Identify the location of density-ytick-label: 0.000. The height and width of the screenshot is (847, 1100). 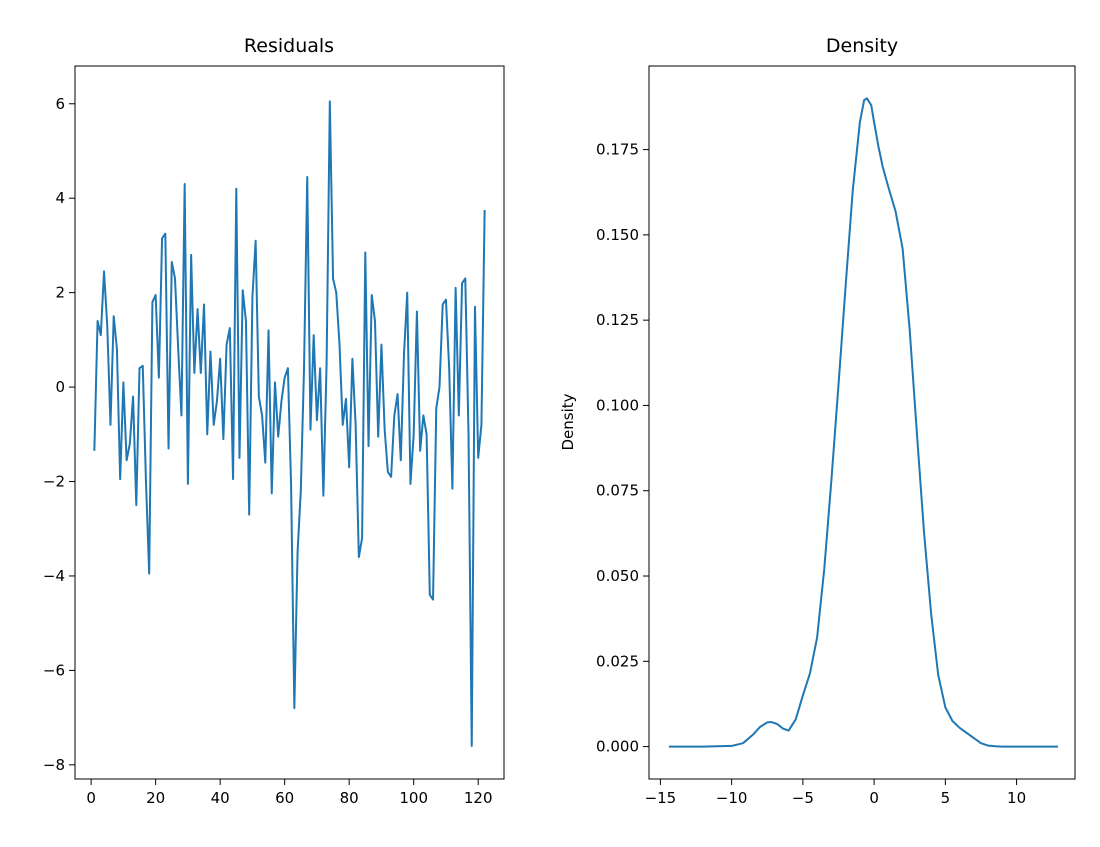
(617, 747).